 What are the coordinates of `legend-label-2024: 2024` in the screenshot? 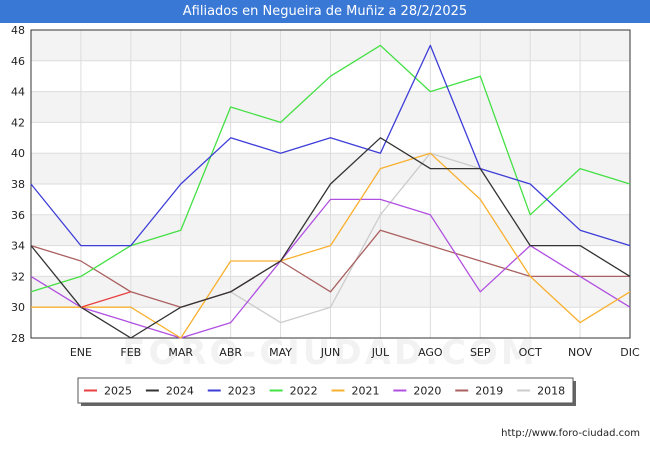 It's located at (180, 391).